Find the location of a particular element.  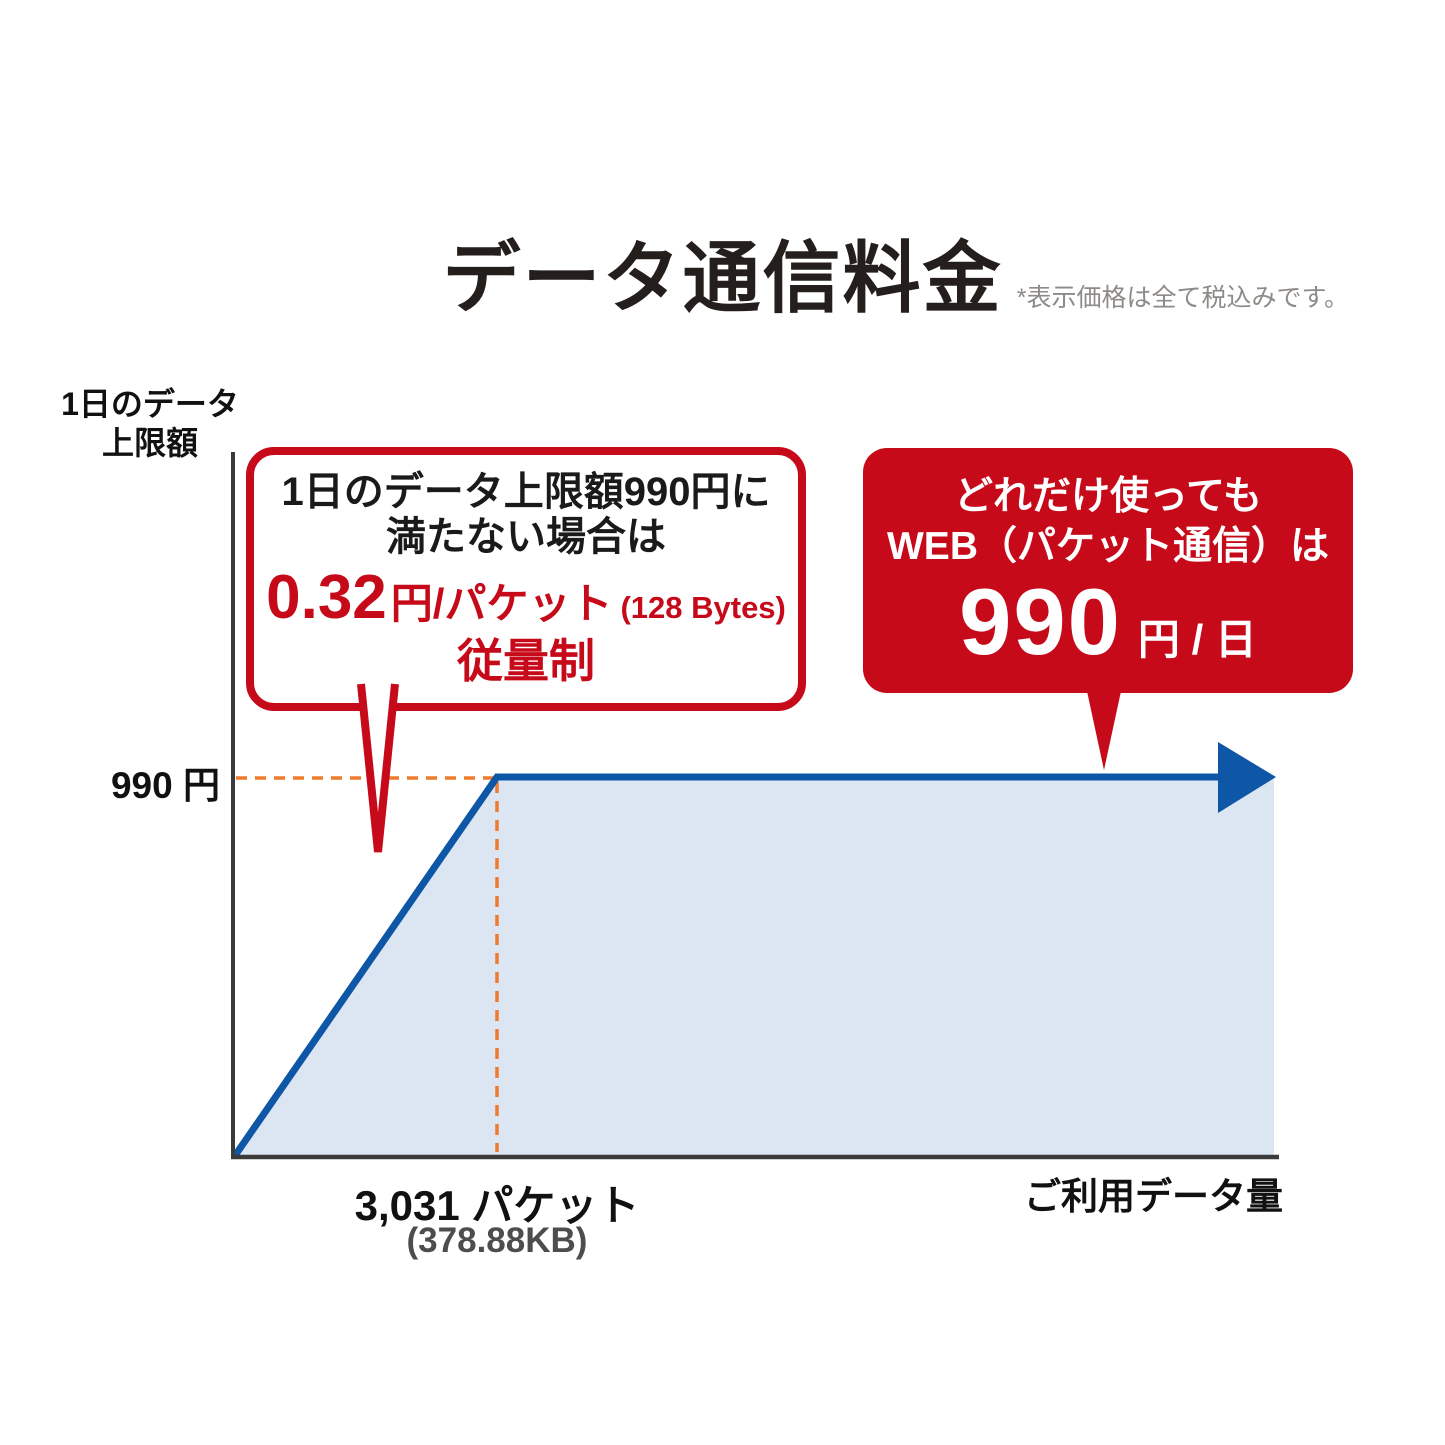

tax-note: *表示価格は全て税込みです。 is located at coordinates (1182, 298).